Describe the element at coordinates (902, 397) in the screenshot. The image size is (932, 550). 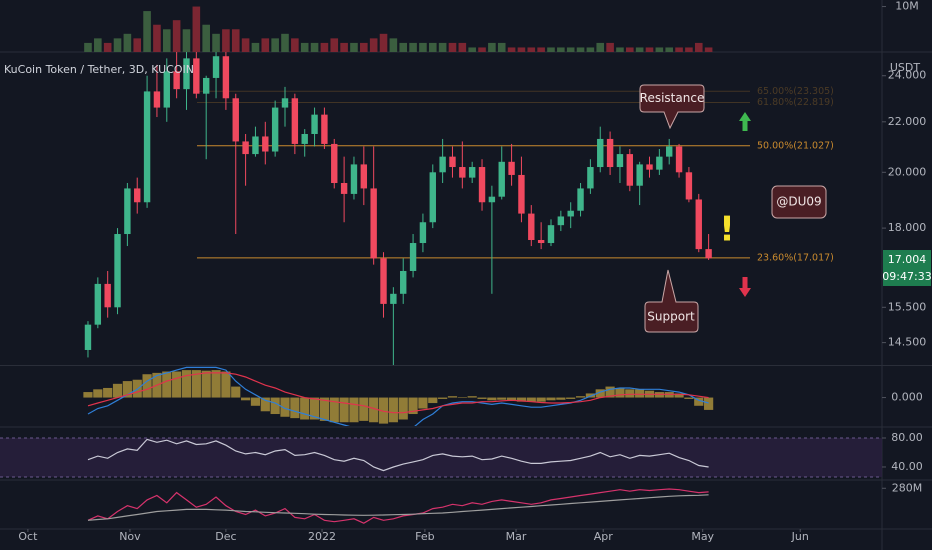
I see `macd-axis: 0.000` at that location.